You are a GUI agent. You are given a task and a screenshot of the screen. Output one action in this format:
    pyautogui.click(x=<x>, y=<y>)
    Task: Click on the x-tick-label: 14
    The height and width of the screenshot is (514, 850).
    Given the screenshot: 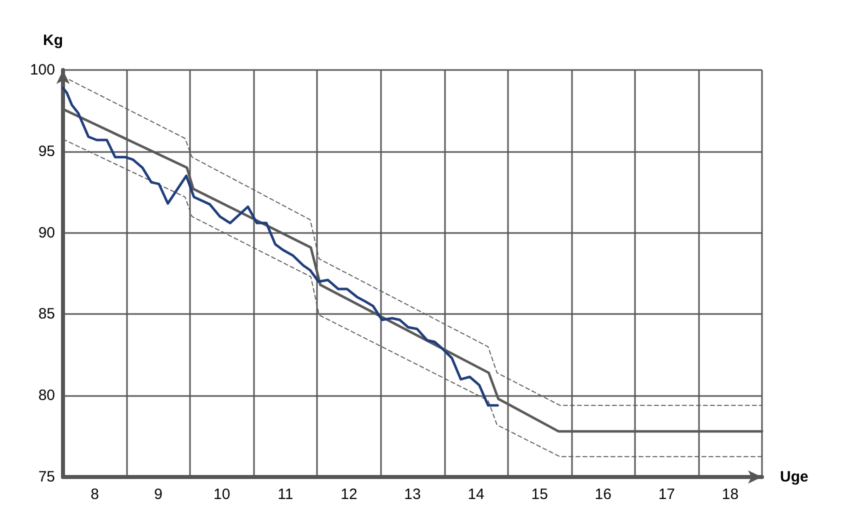 What is the action you would take?
    pyautogui.click(x=476, y=494)
    